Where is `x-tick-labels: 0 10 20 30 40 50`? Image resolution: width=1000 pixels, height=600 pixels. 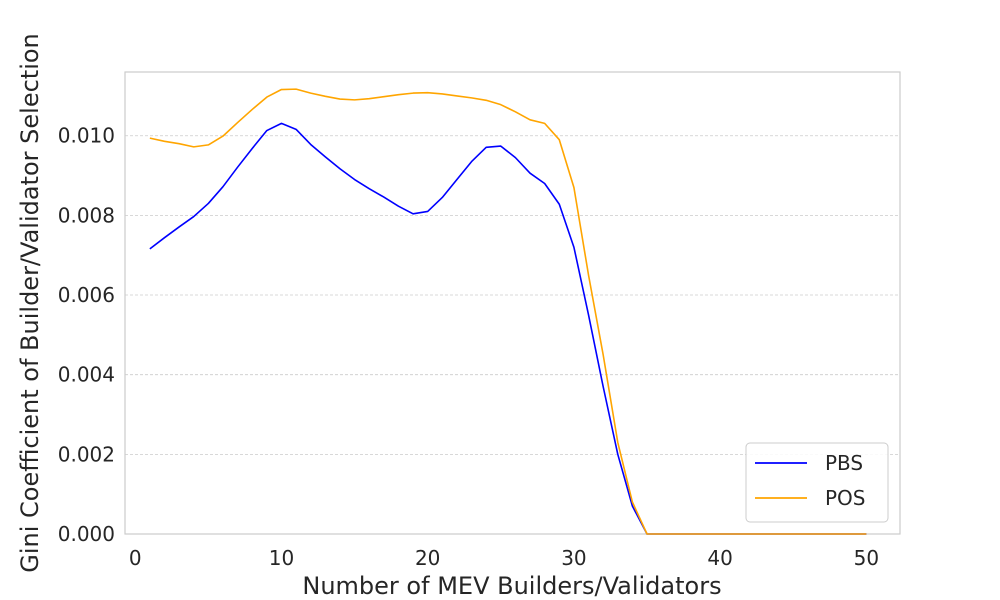 x-tick-labels: 0 10 20 30 40 50 is located at coordinates (504, 558).